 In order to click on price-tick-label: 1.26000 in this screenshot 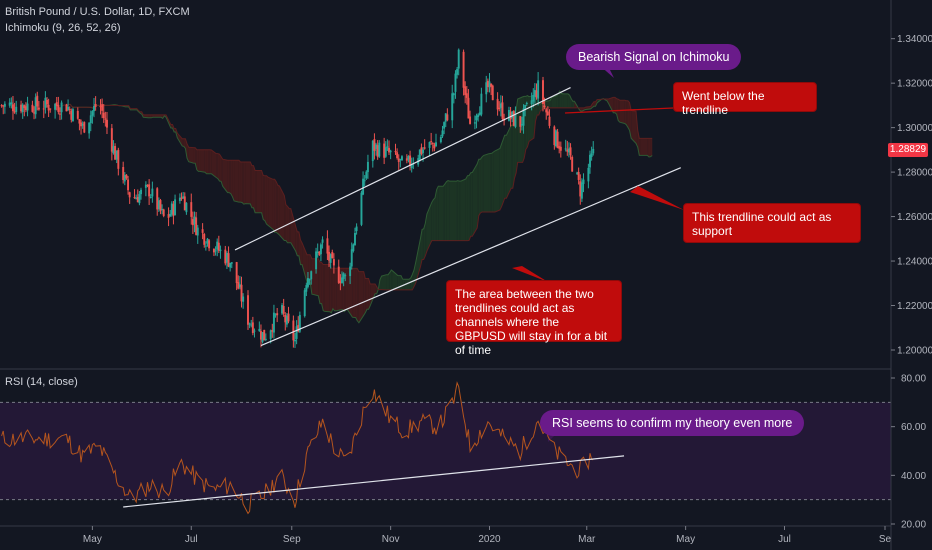, I will do `click(914, 217)`.